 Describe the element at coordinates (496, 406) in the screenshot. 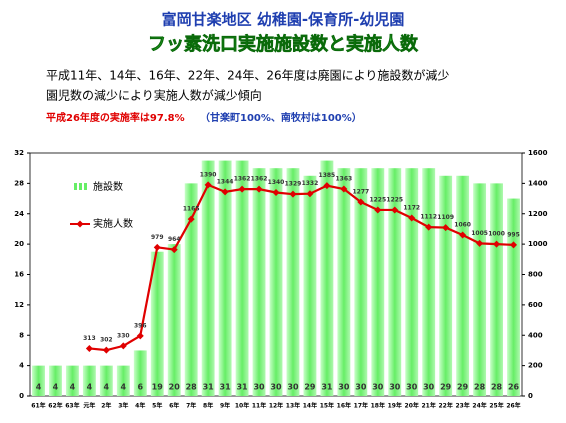

I see `x-tick-label: 25年` at that location.